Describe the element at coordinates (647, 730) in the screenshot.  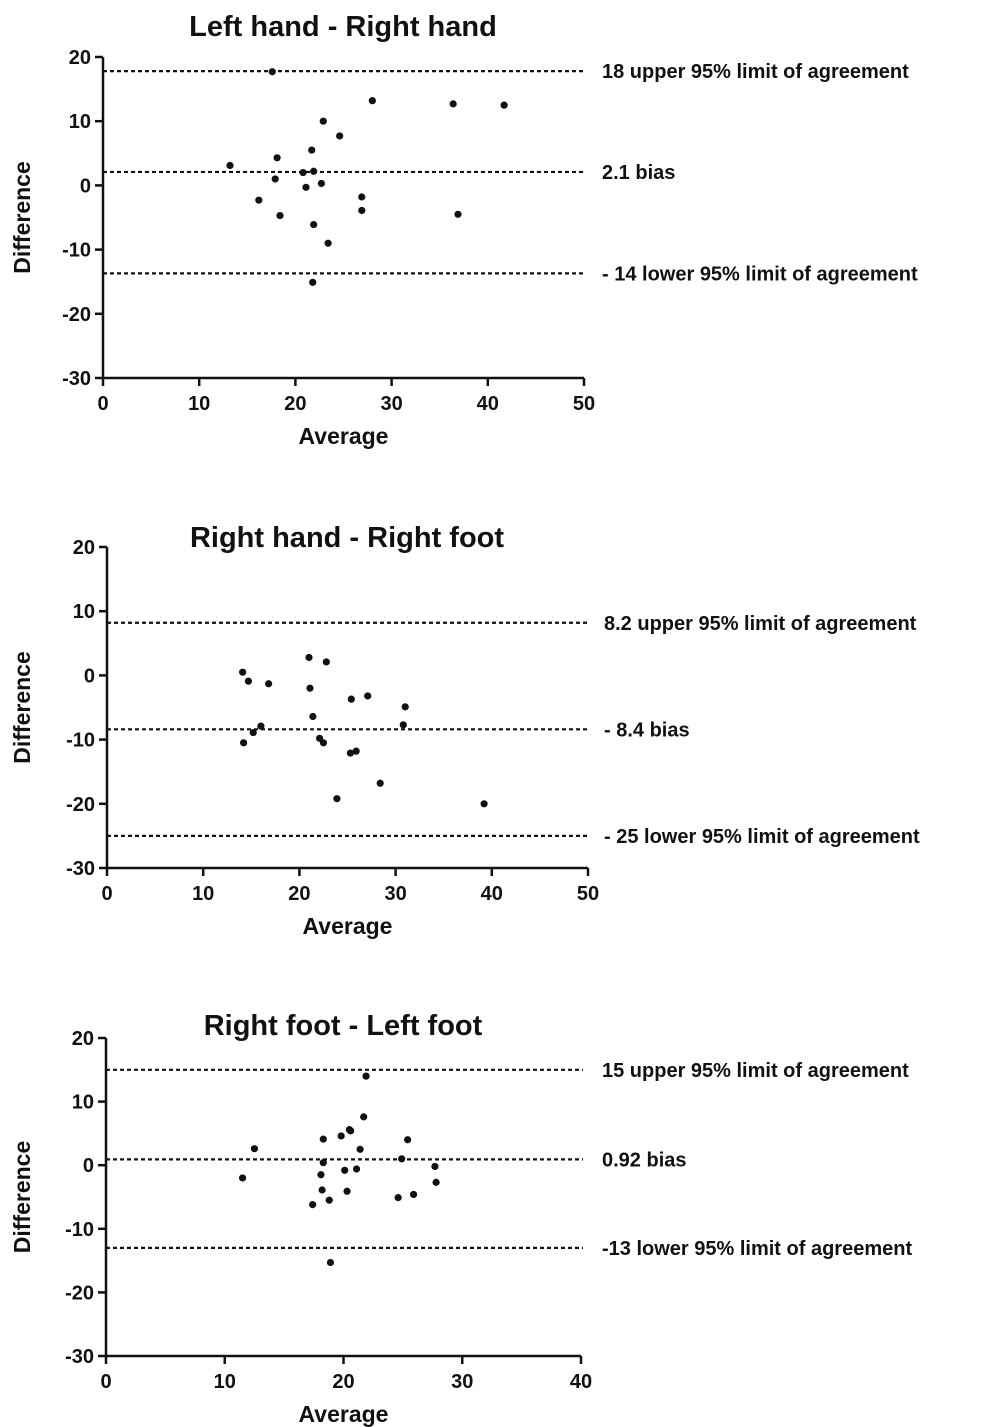
I see `reference-line-label: - 8.4 bias` at that location.